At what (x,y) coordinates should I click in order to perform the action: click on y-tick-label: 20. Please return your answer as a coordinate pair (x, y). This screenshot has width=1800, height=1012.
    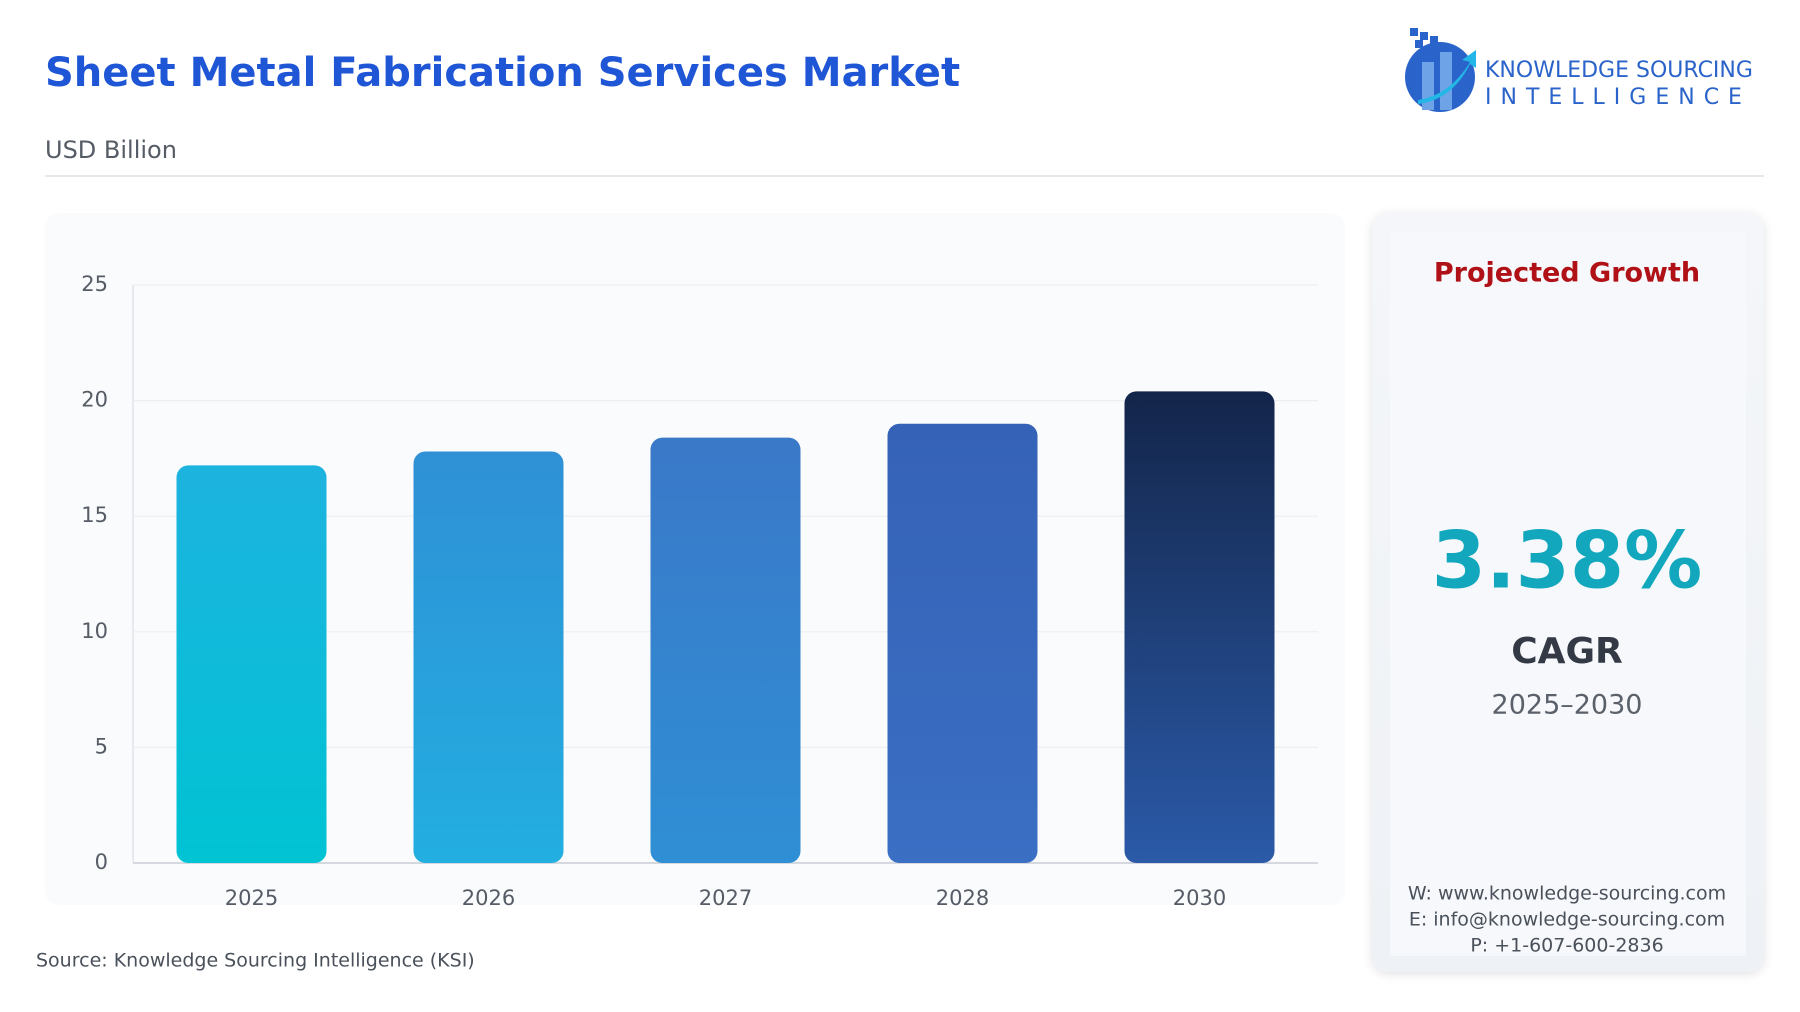
    Looking at the image, I should click on (94, 400).